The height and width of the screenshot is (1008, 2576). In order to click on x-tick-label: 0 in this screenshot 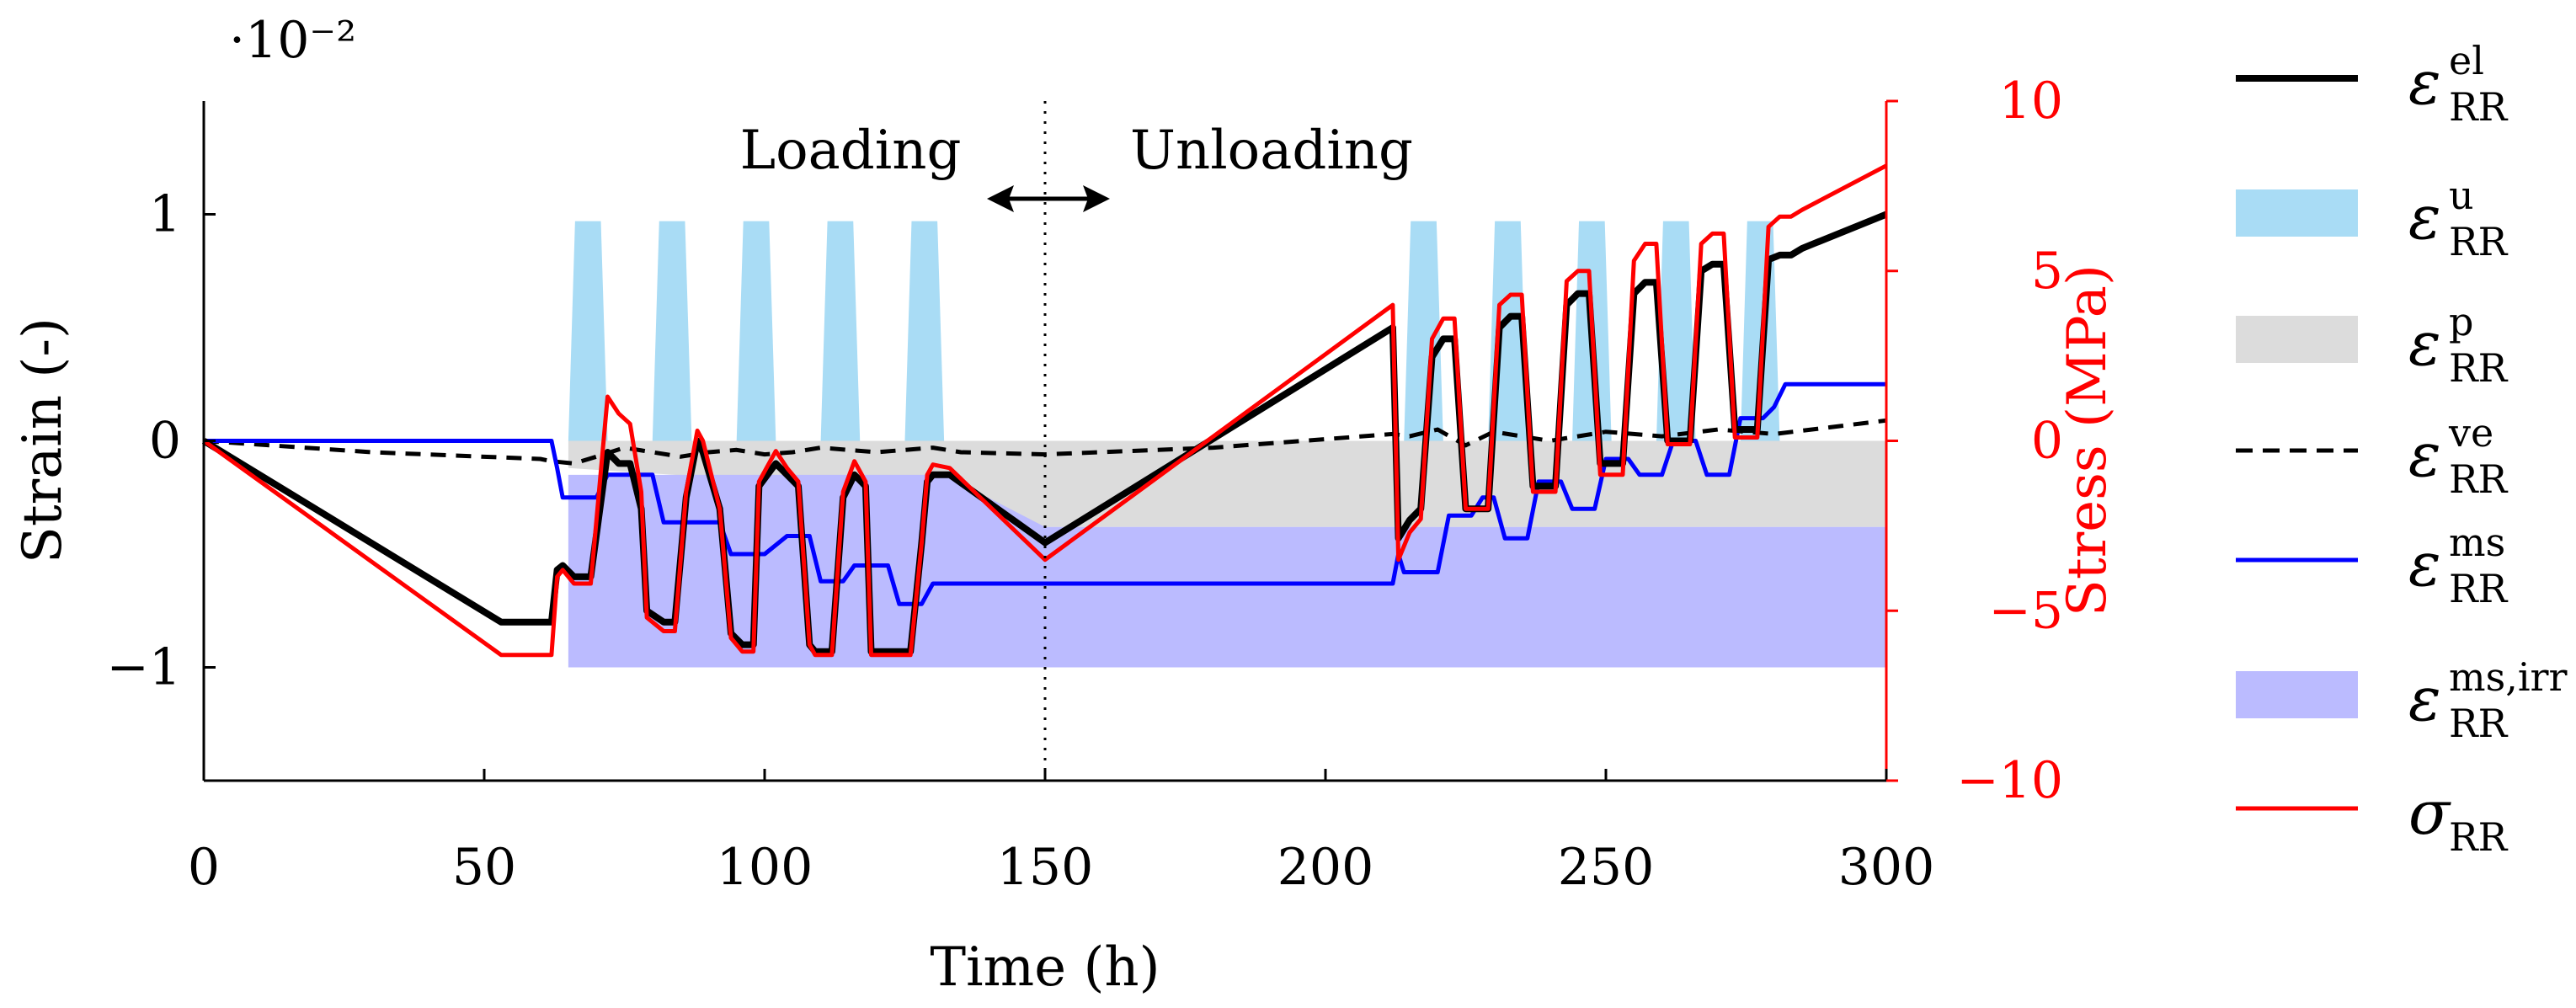, I will do `click(204, 867)`.